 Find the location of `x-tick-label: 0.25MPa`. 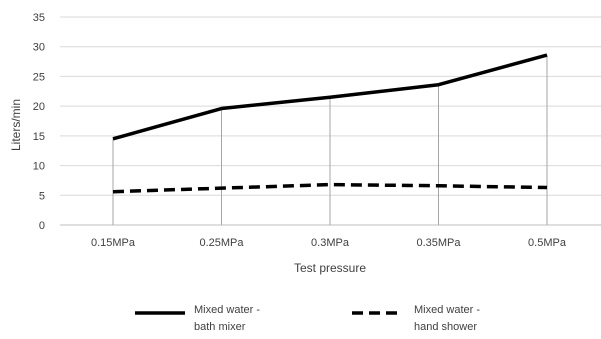

x-tick-label: 0.25MPa is located at coordinates (221, 243).